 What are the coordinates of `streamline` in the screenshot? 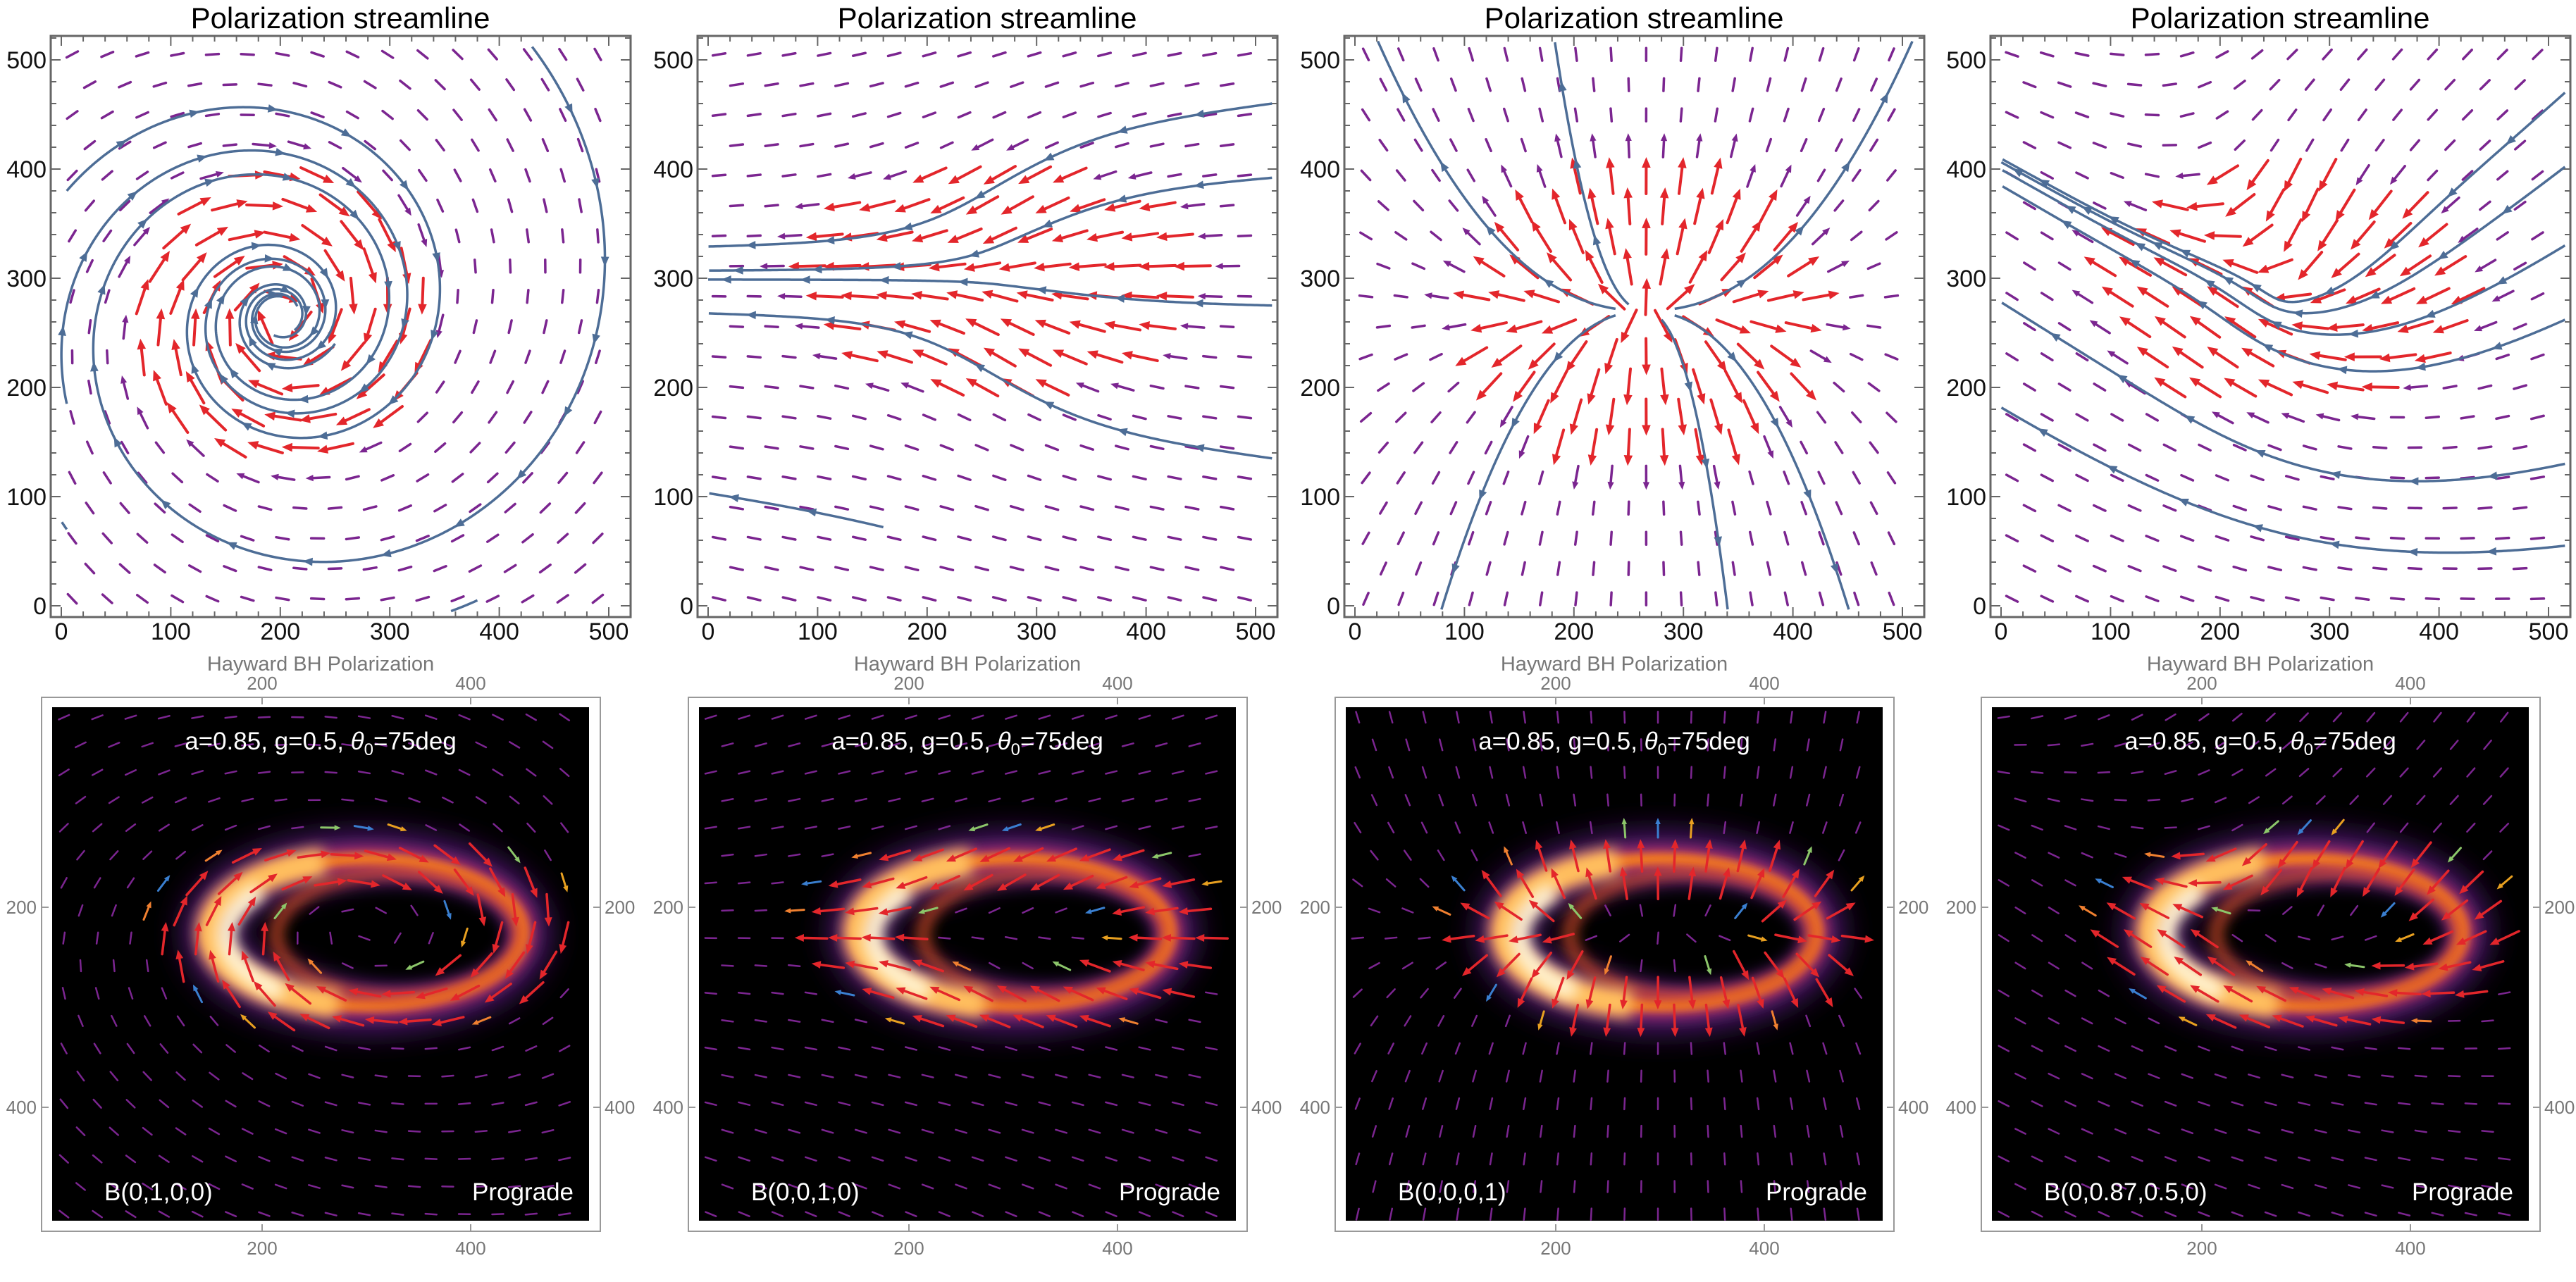 It's located at (64, 525).